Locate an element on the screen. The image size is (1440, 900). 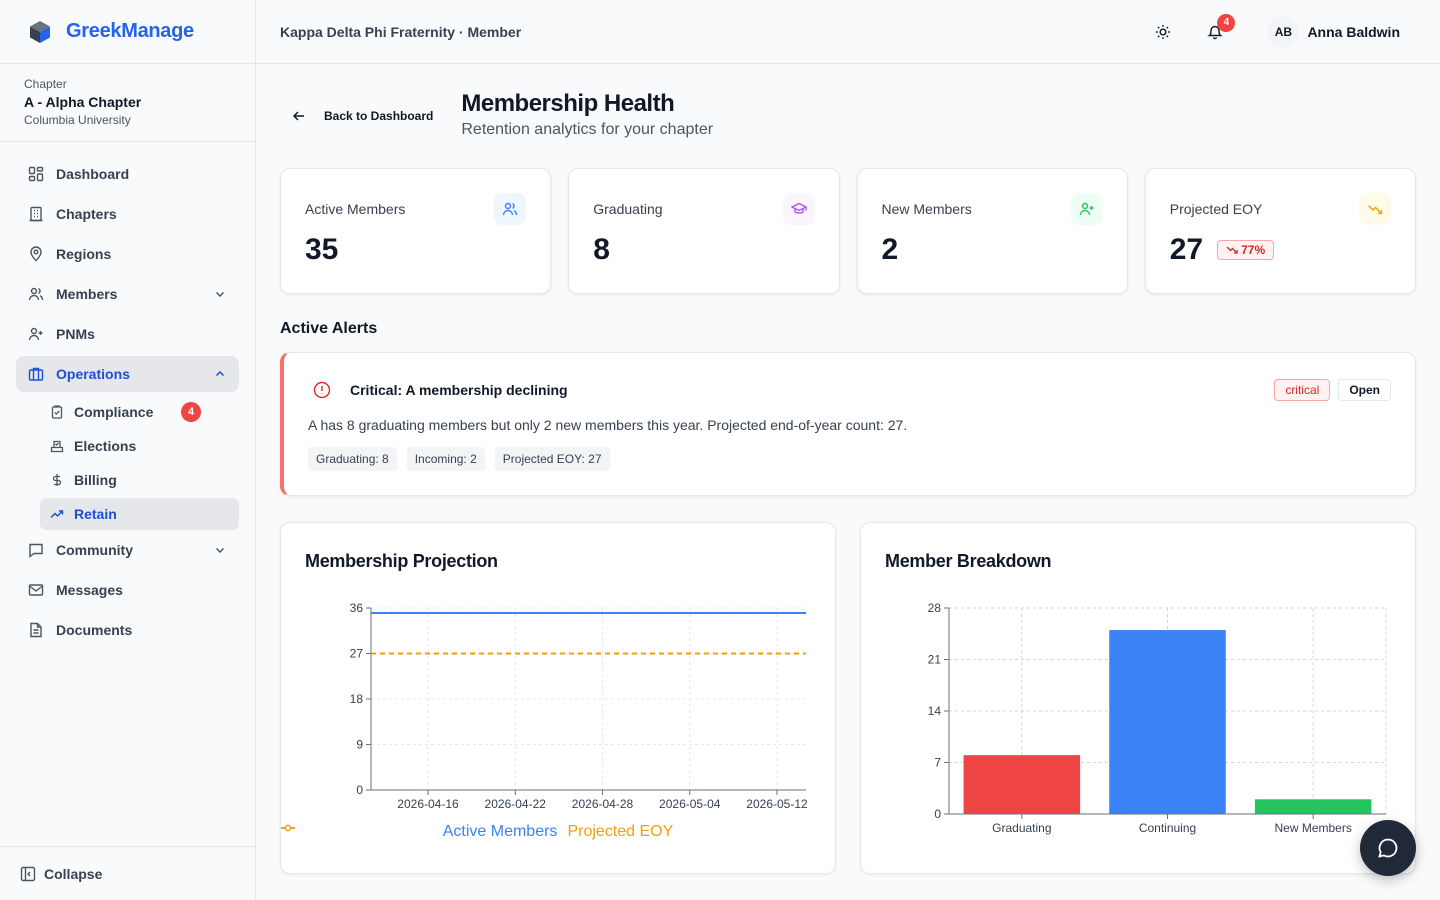
ballot-box-icon is located at coordinates (57, 446).